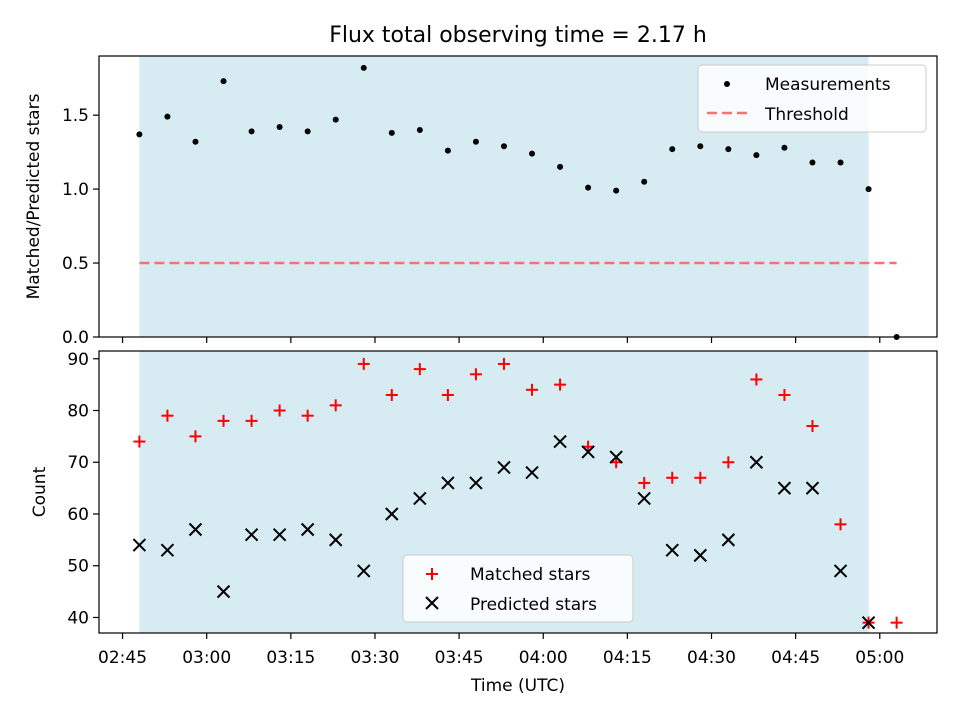  What do you see at coordinates (75, 190) in the screenshot?
I see `y-tick-label: 1.0` at bounding box center [75, 190].